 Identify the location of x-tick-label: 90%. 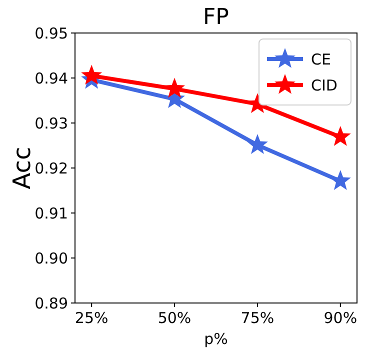
(341, 318).